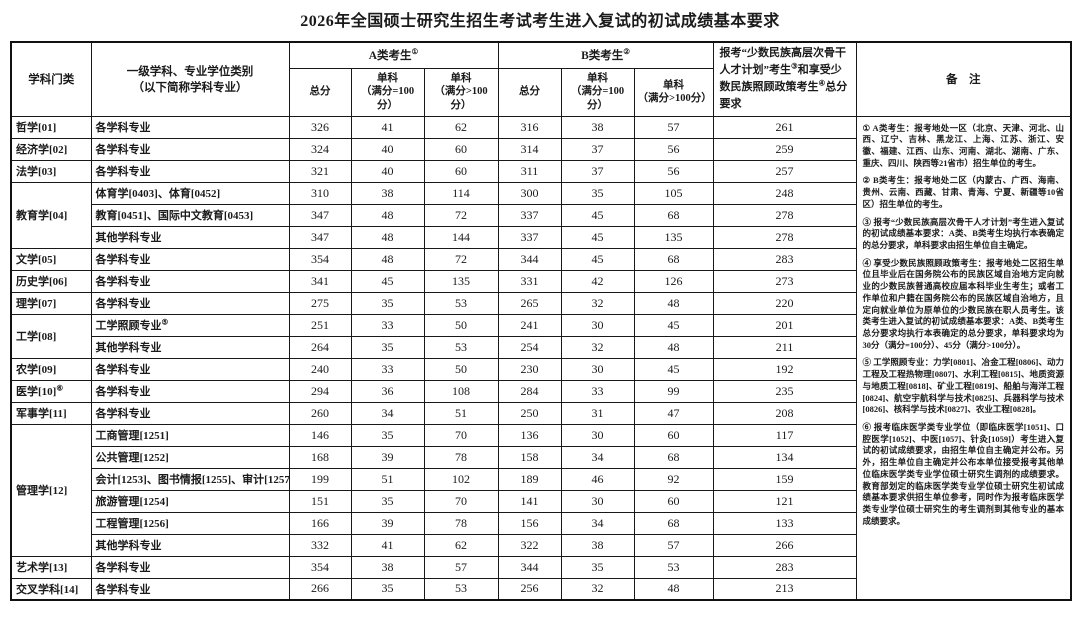 The height and width of the screenshot is (619, 1080). Describe the element at coordinates (51, 281) in the screenshot. I see `category-cell: 历史学[06]` at that location.